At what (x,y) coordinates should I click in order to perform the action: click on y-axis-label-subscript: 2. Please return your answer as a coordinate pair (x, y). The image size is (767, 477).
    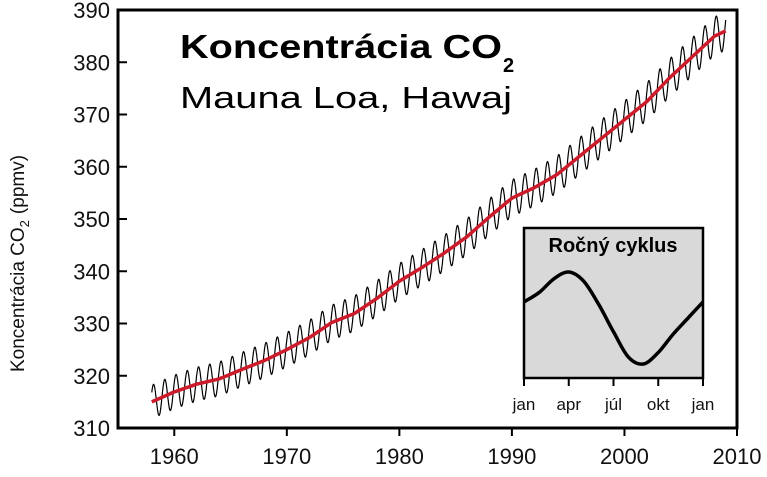
    Looking at the image, I should click on (24, 223).